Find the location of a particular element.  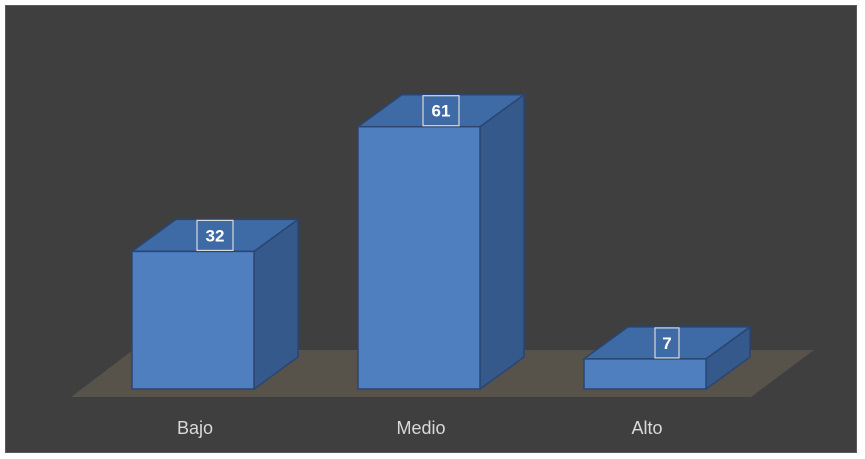

data-label-text: 32 is located at coordinates (215, 235).